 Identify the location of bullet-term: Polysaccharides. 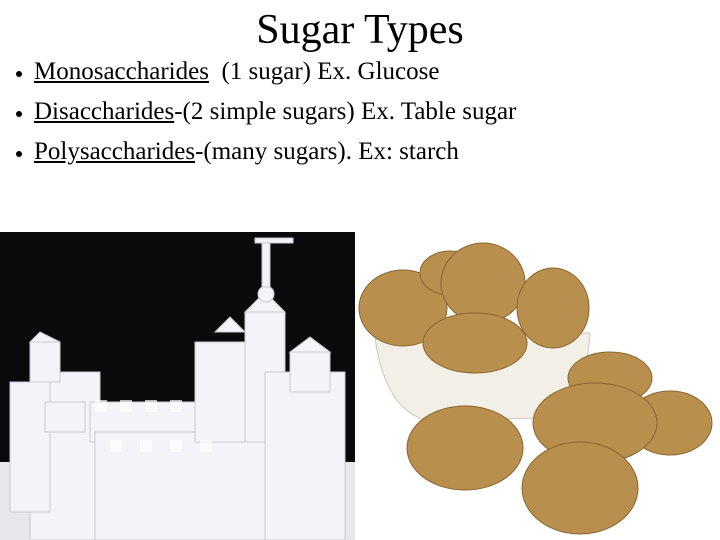
(115, 151).